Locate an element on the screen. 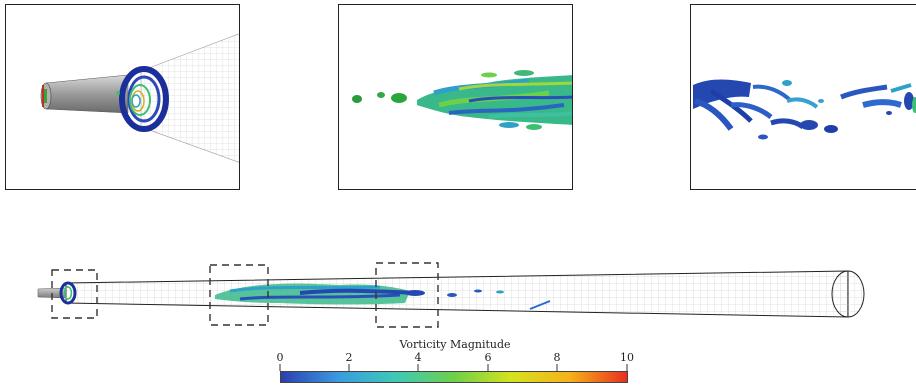 Image resolution: width=916 pixels, height=386 pixels. colorbar-tick-0: 0 is located at coordinates (280, 357).